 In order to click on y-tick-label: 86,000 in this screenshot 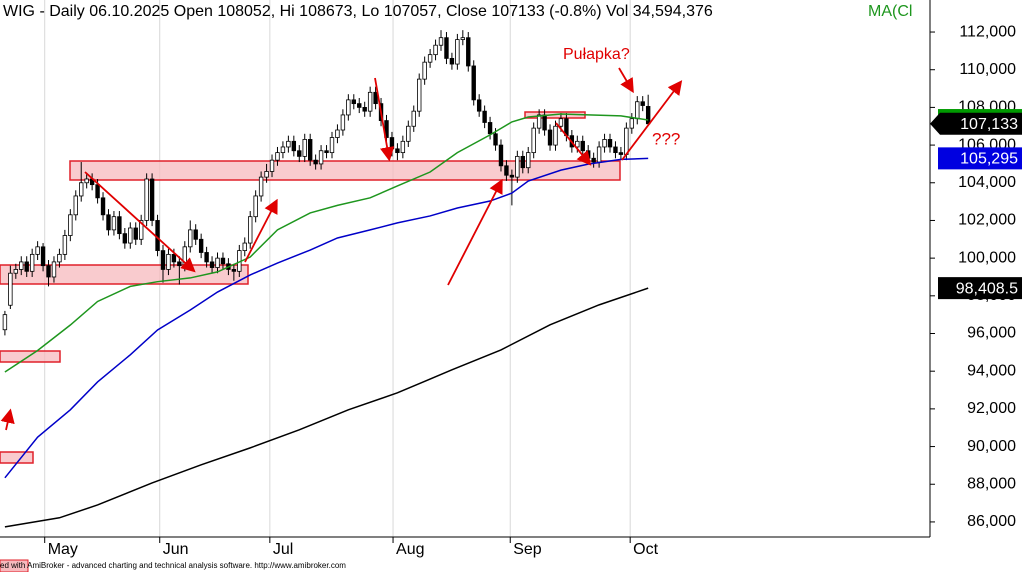, I will do `click(991, 521)`.